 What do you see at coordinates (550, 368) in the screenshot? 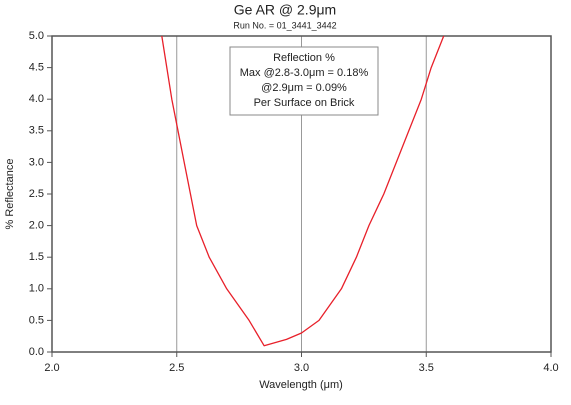
I see `x-tick-label: 4.0` at bounding box center [550, 368].